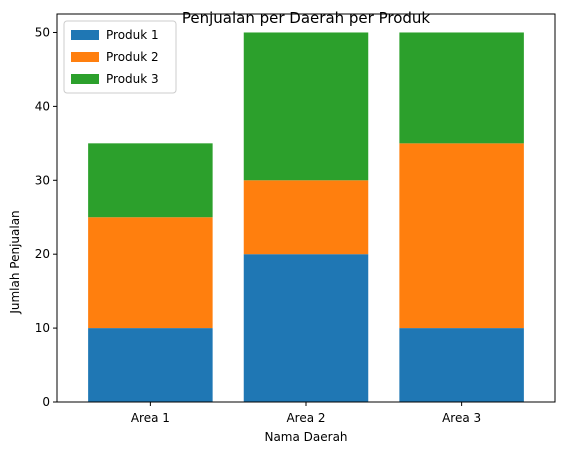 The width and height of the screenshot is (562, 455). I want to click on x-tick-label: Area 1, so click(150, 418).